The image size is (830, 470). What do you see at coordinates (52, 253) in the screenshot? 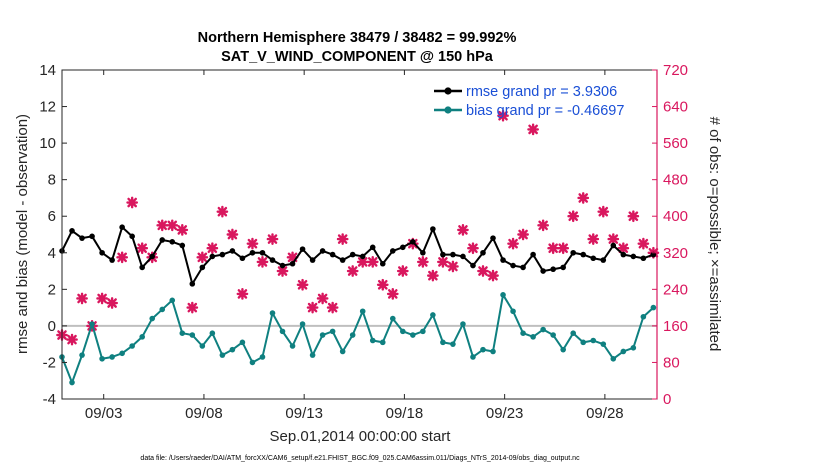
I see `y-tick-label: 4` at bounding box center [52, 253].